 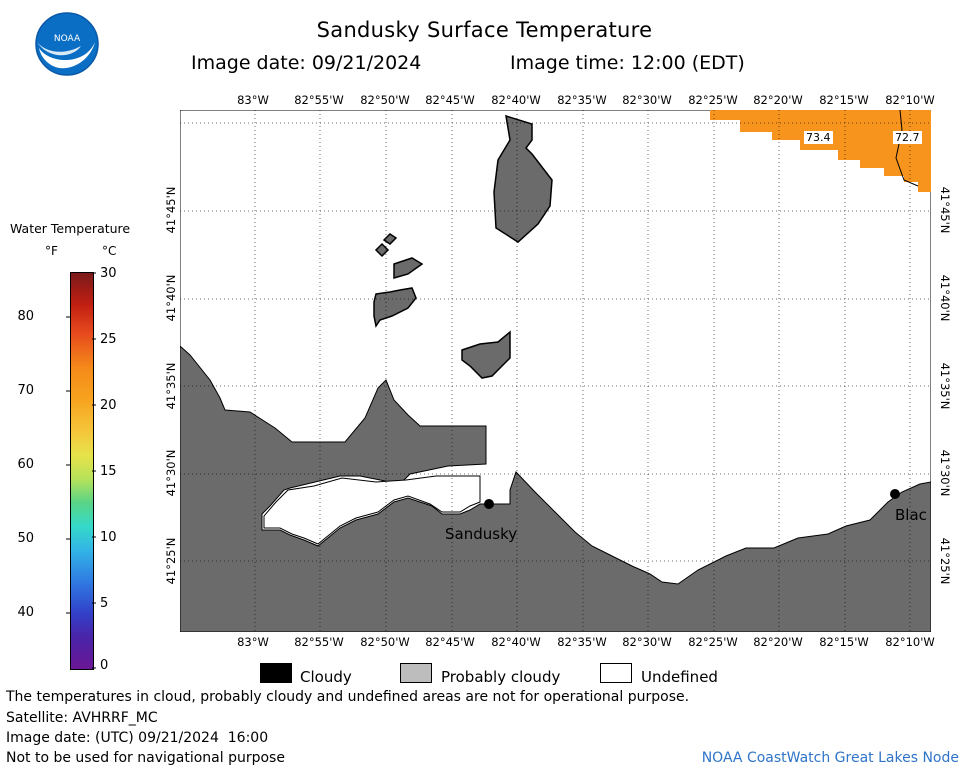 I want to click on shore-line, so click(x=907, y=148).